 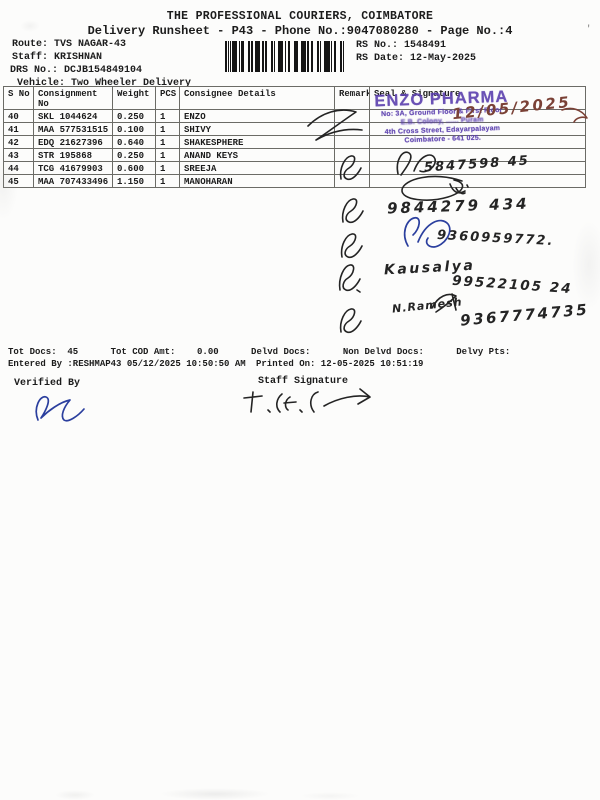 I want to click on rs-no-line: RS No.: 1548491, so click(x=401, y=45).